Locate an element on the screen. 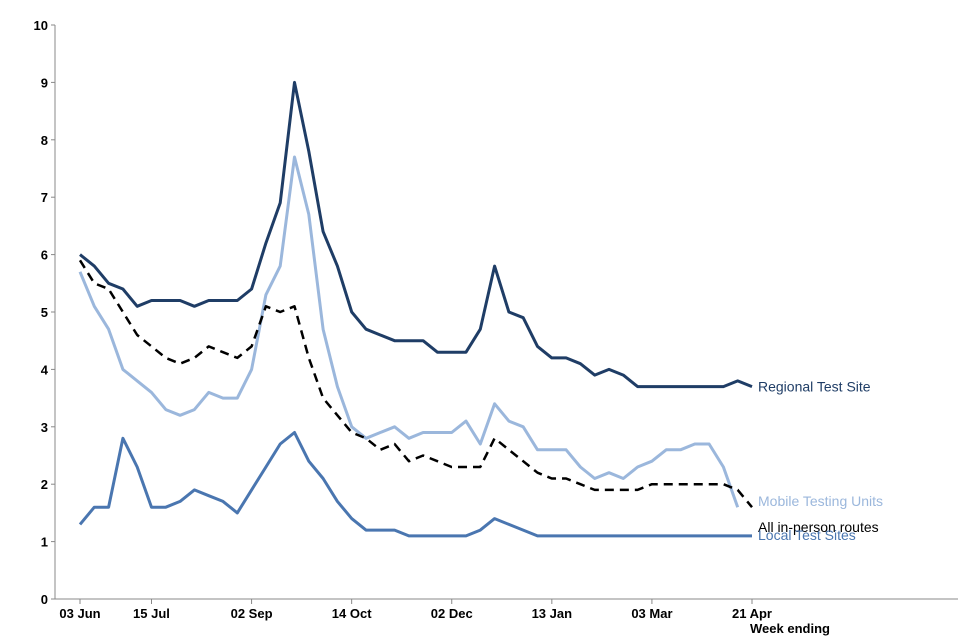 The height and width of the screenshot is (640, 960). y-tick-label: 5 is located at coordinates (44, 312).